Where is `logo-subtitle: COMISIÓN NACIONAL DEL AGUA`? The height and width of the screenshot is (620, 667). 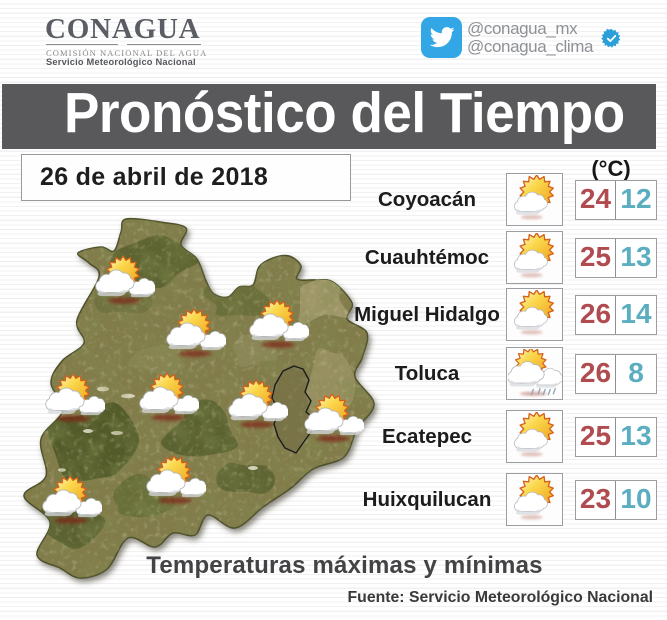 logo-subtitle: COMISIÓN NACIONAL DEL AGUA is located at coordinates (127, 52).